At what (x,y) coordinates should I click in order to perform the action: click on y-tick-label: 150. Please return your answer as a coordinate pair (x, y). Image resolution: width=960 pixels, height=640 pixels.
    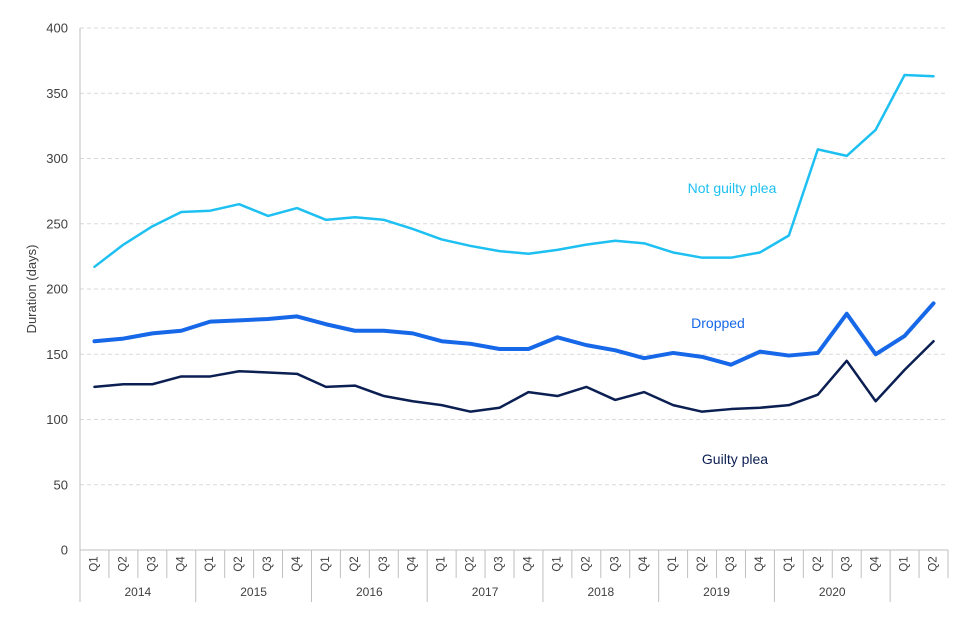
    Looking at the image, I should click on (57, 354).